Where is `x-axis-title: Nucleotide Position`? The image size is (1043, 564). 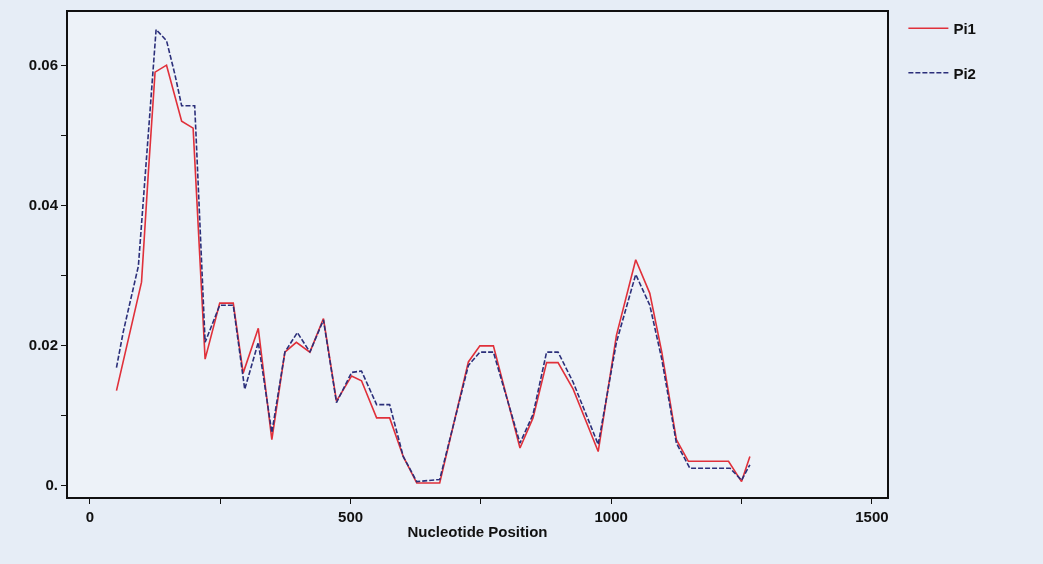 x-axis-title: Nucleotide Position is located at coordinates (477, 531).